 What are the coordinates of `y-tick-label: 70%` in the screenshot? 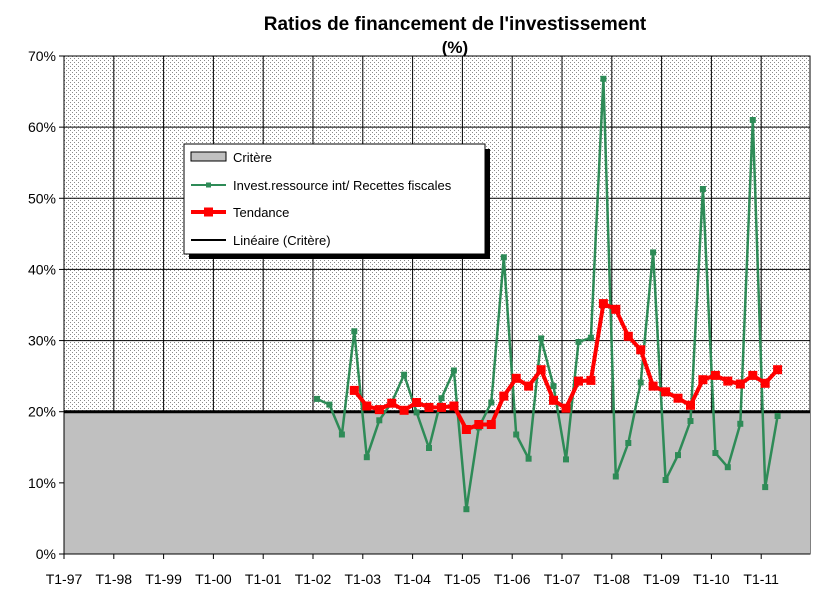 It's located at (42, 56).